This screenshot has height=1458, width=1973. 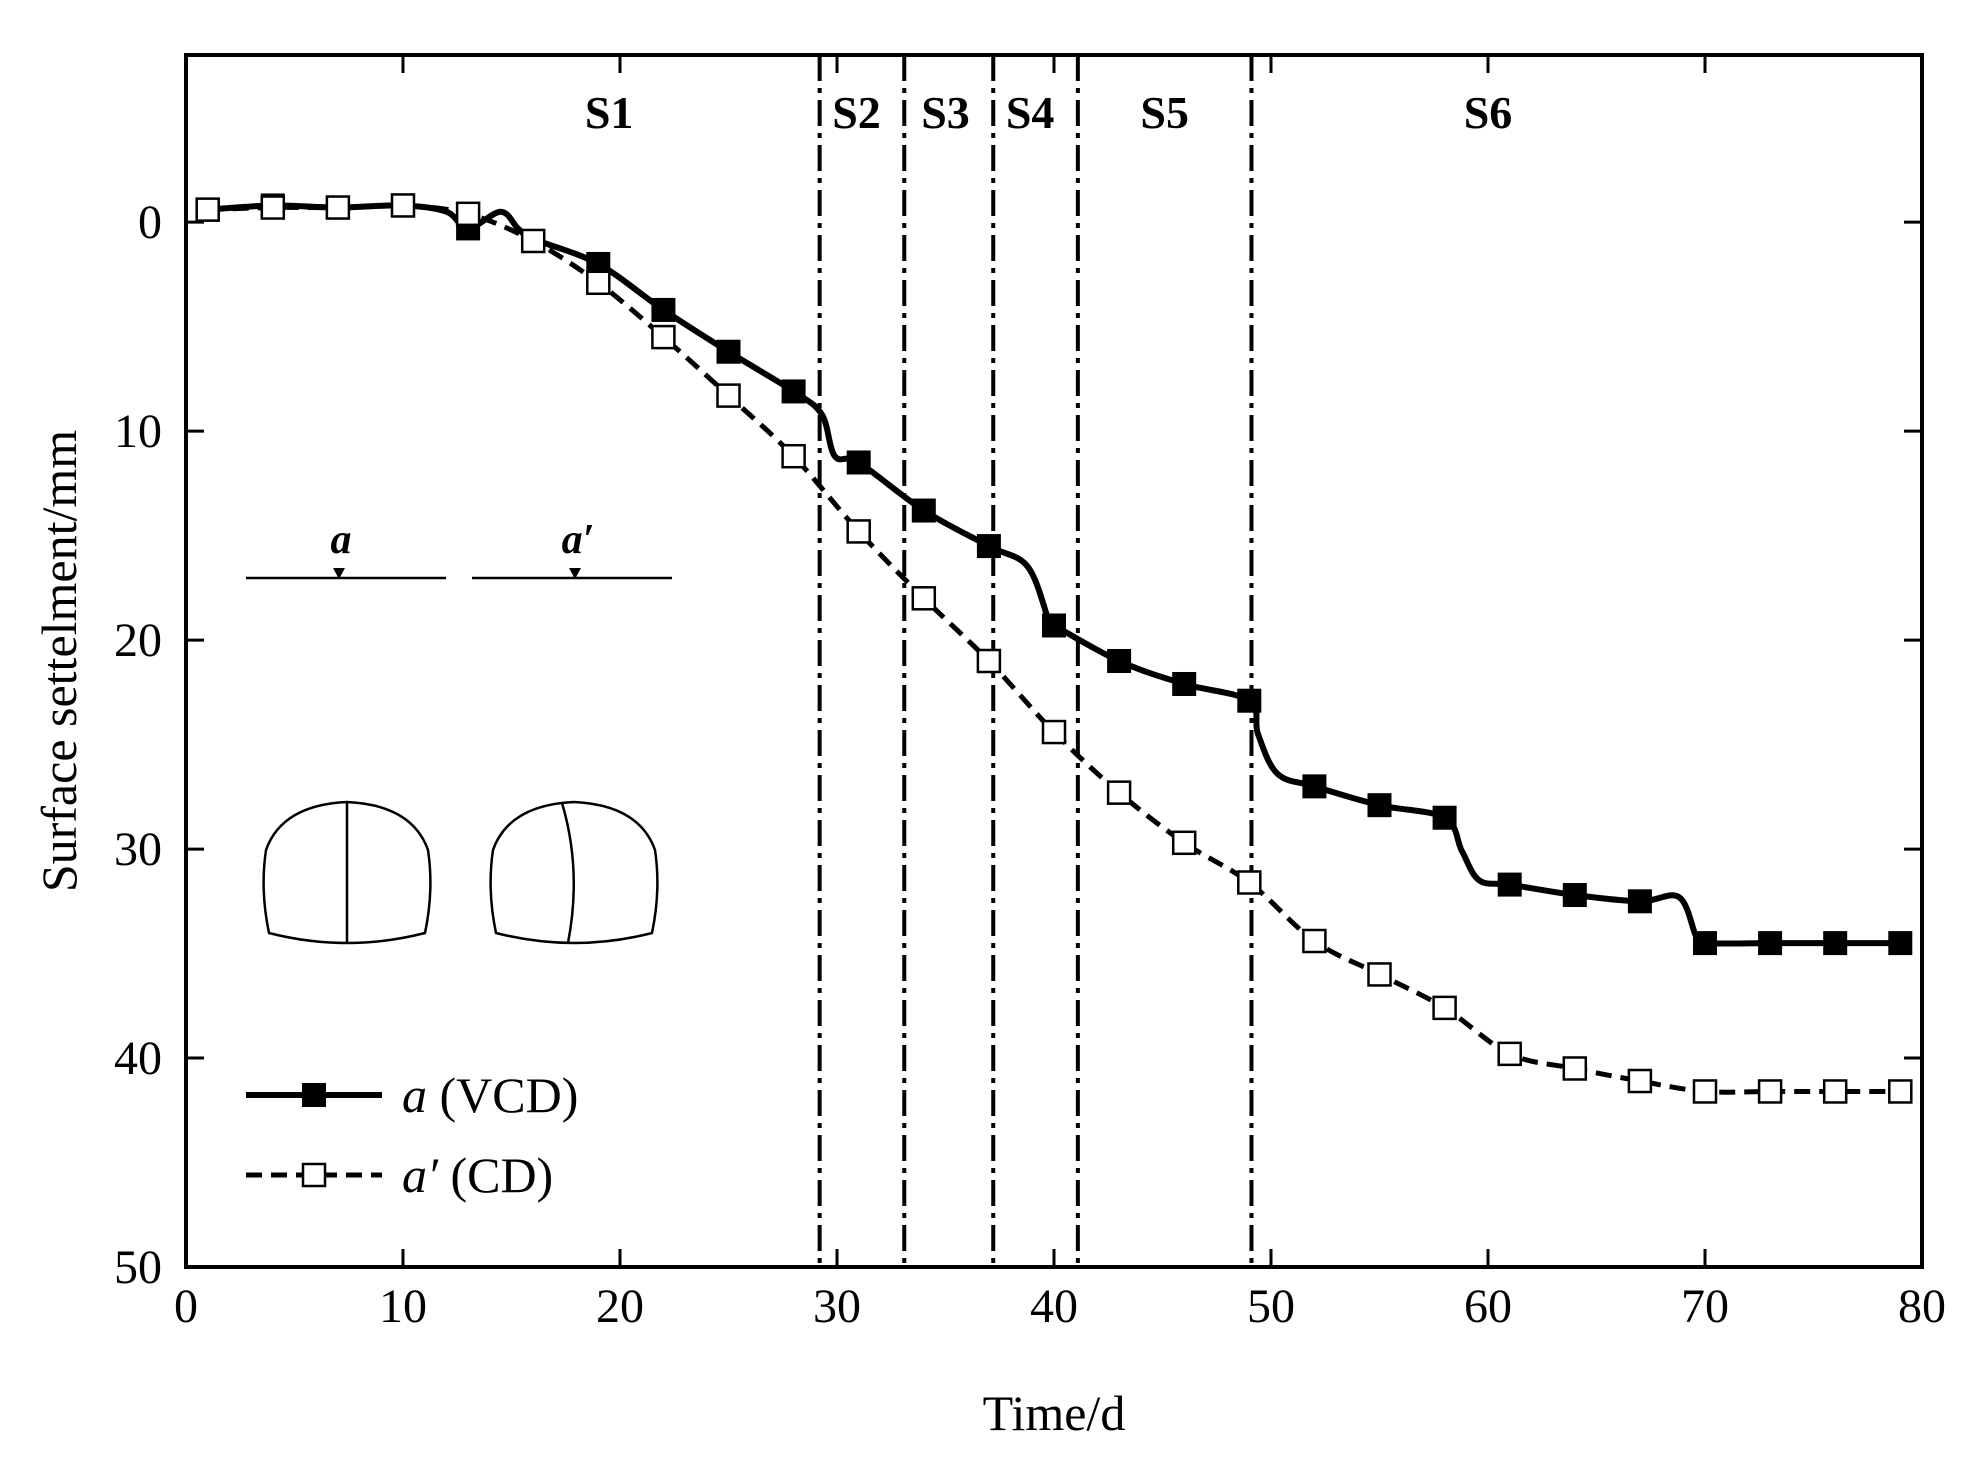 What do you see at coordinates (341, 540) in the screenshot?
I see `monitoring-point-label-a: a` at bounding box center [341, 540].